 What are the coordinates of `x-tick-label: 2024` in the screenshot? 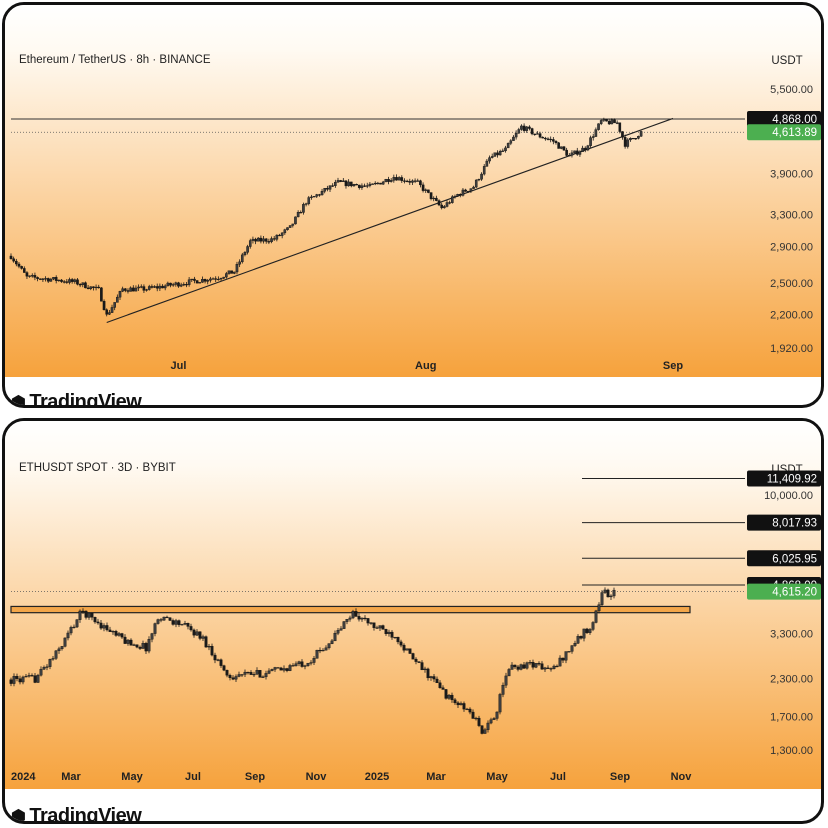 It's located at (23, 777).